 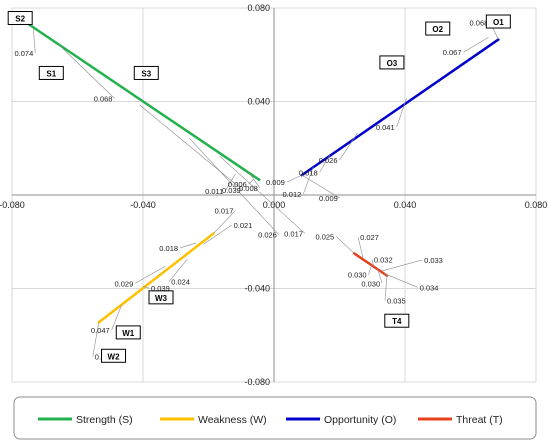 I want to click on point-box-label: W3, so click(x=161, y=298).